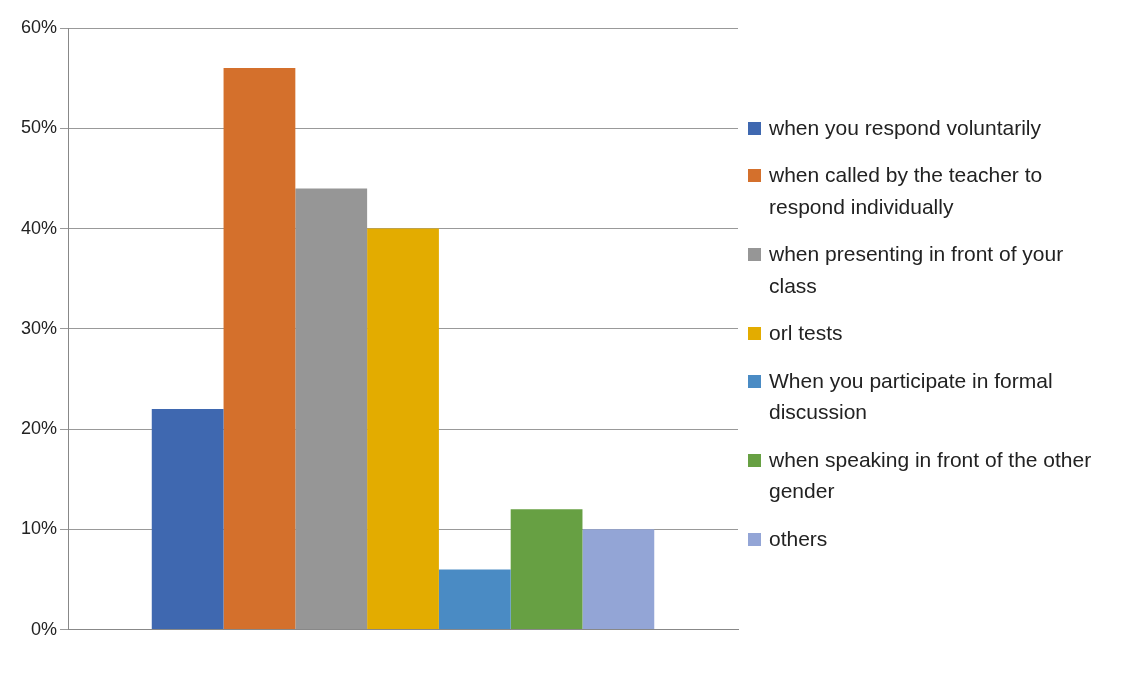  What do you see at coordinates (798, 538) in the screenshot?
I see `legend-label: others` at bounding box center [798, 538].